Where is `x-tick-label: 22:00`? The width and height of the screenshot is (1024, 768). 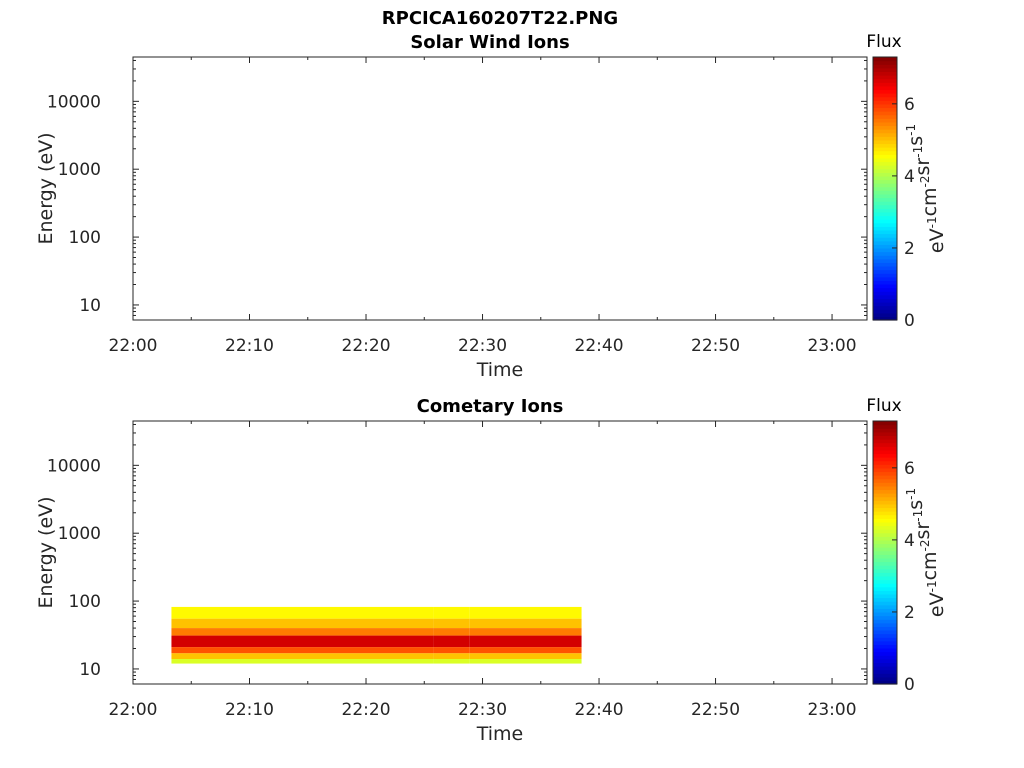
x-tick-label: 22:00 is located at coordinates (133, 710).